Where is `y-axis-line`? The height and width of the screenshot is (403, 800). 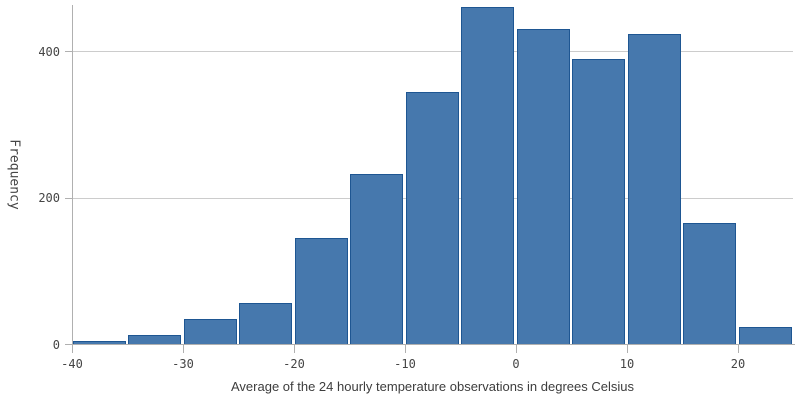 y-axis-line is located at coordinates (72, 175).